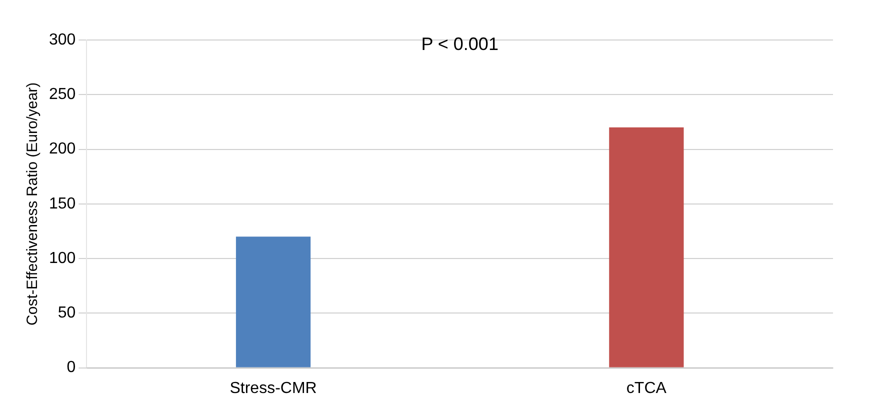 Image resolution: width=893 pixels, height=411 pixels. I want to click on y-tick-label: 0, so click(71, 367).